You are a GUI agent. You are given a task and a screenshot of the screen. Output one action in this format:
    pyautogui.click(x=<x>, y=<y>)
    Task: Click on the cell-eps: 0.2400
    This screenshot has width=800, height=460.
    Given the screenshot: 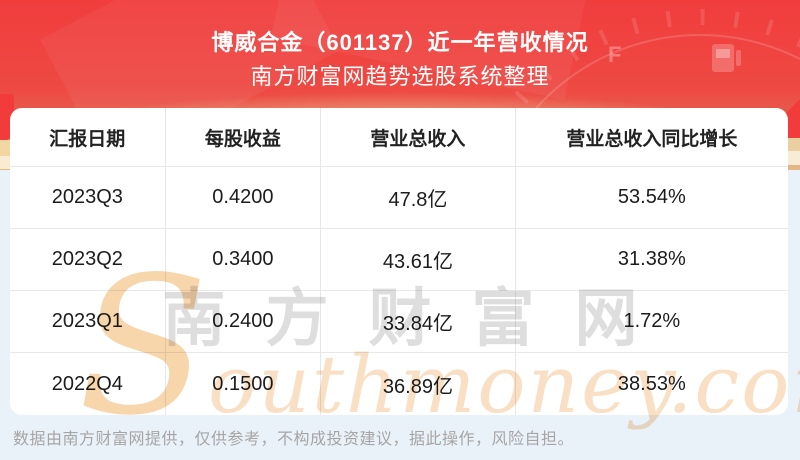 What is the action you would take?
    pyautogui.click(x=244, y=321)
    